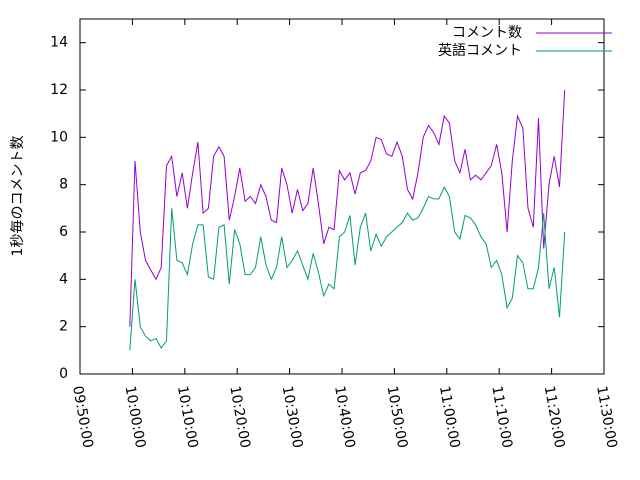 This screenshot has width=640, height=480. I want to click on legend-label: コメント数, so click(487, 33).